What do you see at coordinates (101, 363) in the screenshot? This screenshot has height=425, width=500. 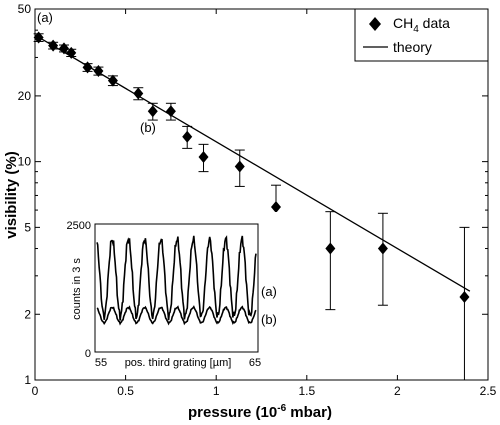 I see `inset-x-tick-left: 55` at bounding box center [101, 363].